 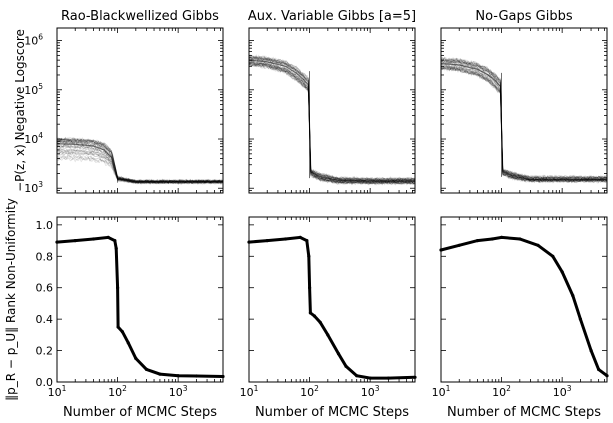 What do you see at coordinates (20, 110) in the screenshot?
I see `y-axis-label-top: −P(z, x) Negative Logscore` at bounding box center [20, 110].